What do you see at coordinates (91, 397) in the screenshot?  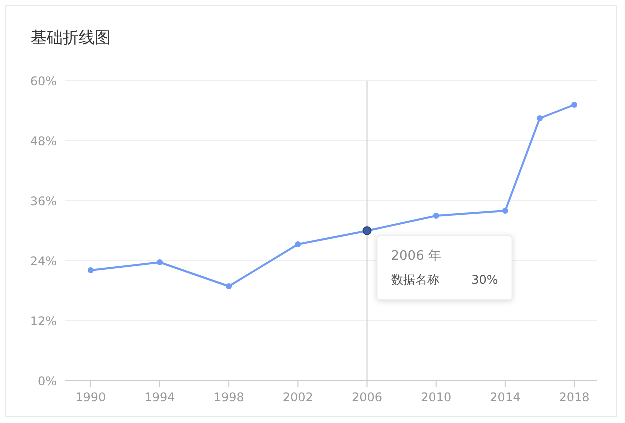 I see `x-tick-label: 1990` at bounding box center [91, 397].